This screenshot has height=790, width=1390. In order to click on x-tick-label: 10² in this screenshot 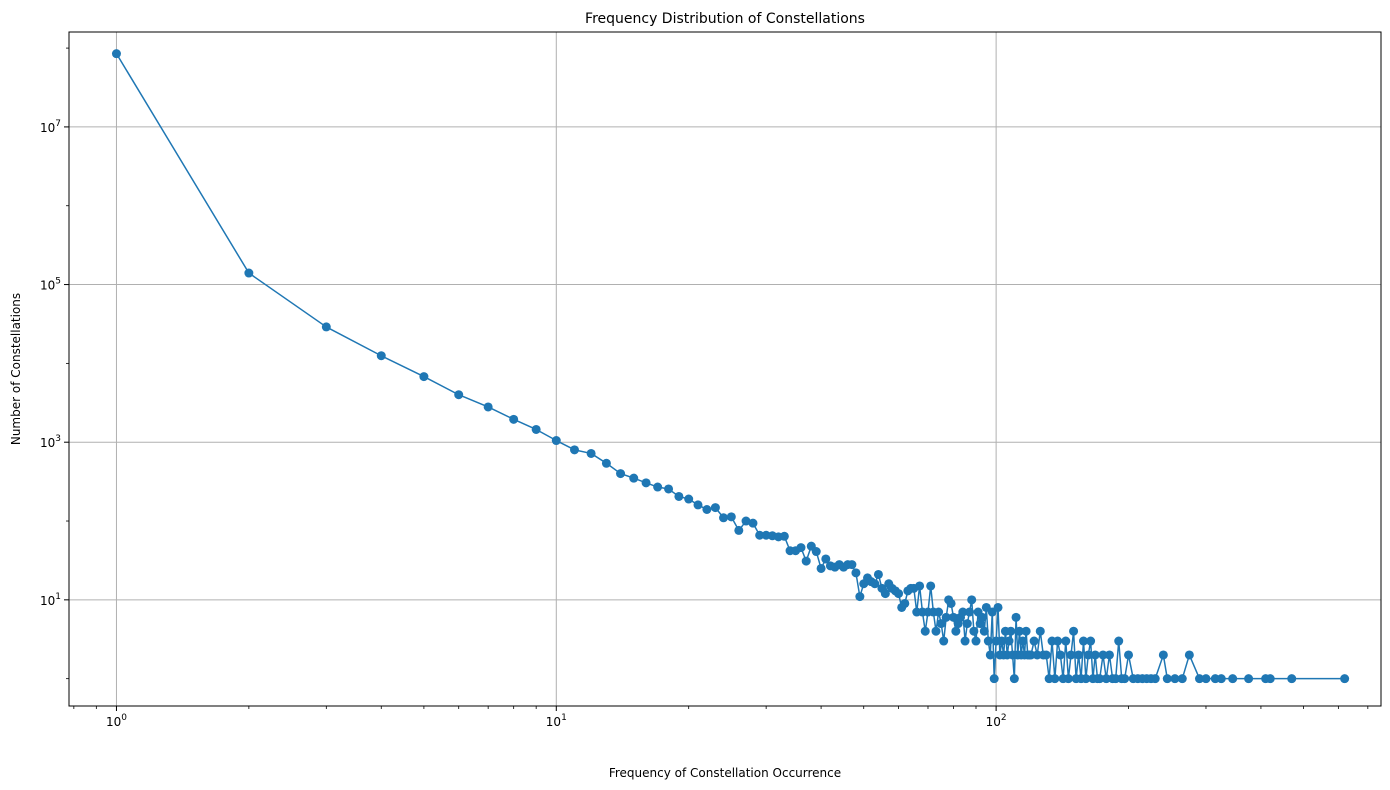, I will do `click(996, 721)`.